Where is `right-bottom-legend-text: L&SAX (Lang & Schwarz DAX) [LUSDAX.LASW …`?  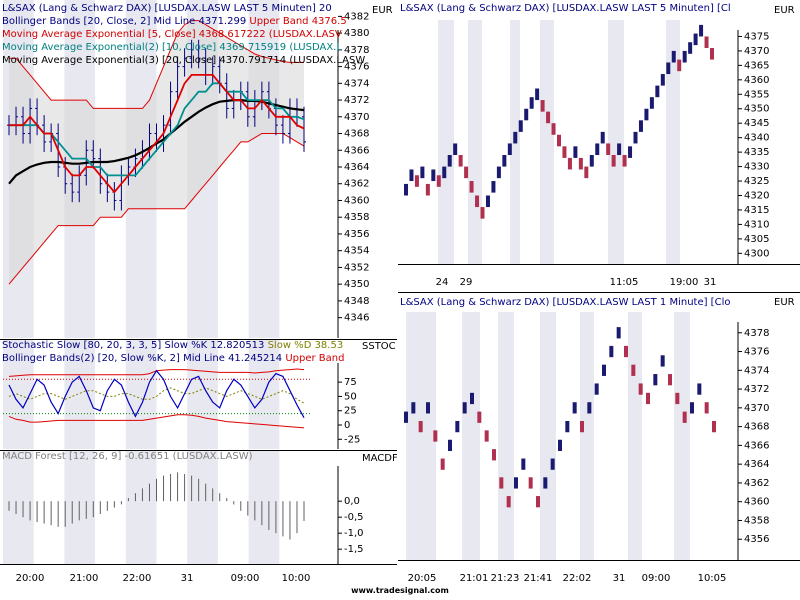
right-bottom-legend-text: L&SAX (Lang & Schwarz DAX) [LUSDAX.LASW … is located at coordinates (565, 302).